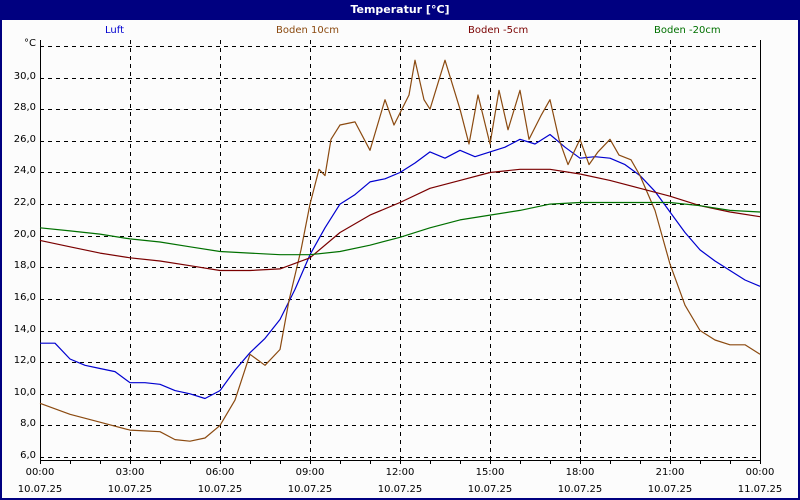 Image resolution: width=800 pixels, height=500 pixels. What do you see at coordinates (24, 76) in the screenshot?
I see `y-tick-label: 30,0` at bounding box center [24, 76].